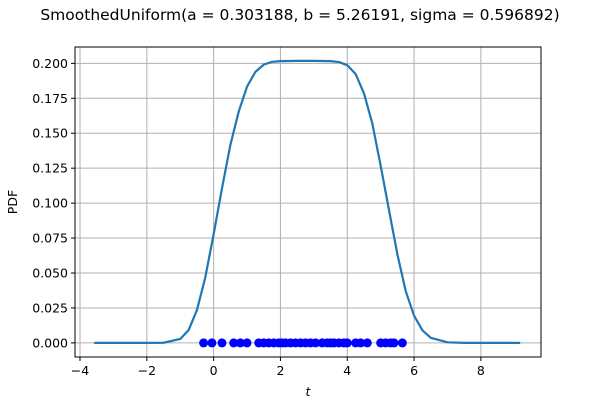 This screenshot has width=600, height=400. What do you see at coordinates (303, 343) in the screenshot?
I see `sample-points` at bounding box center [303, 343].